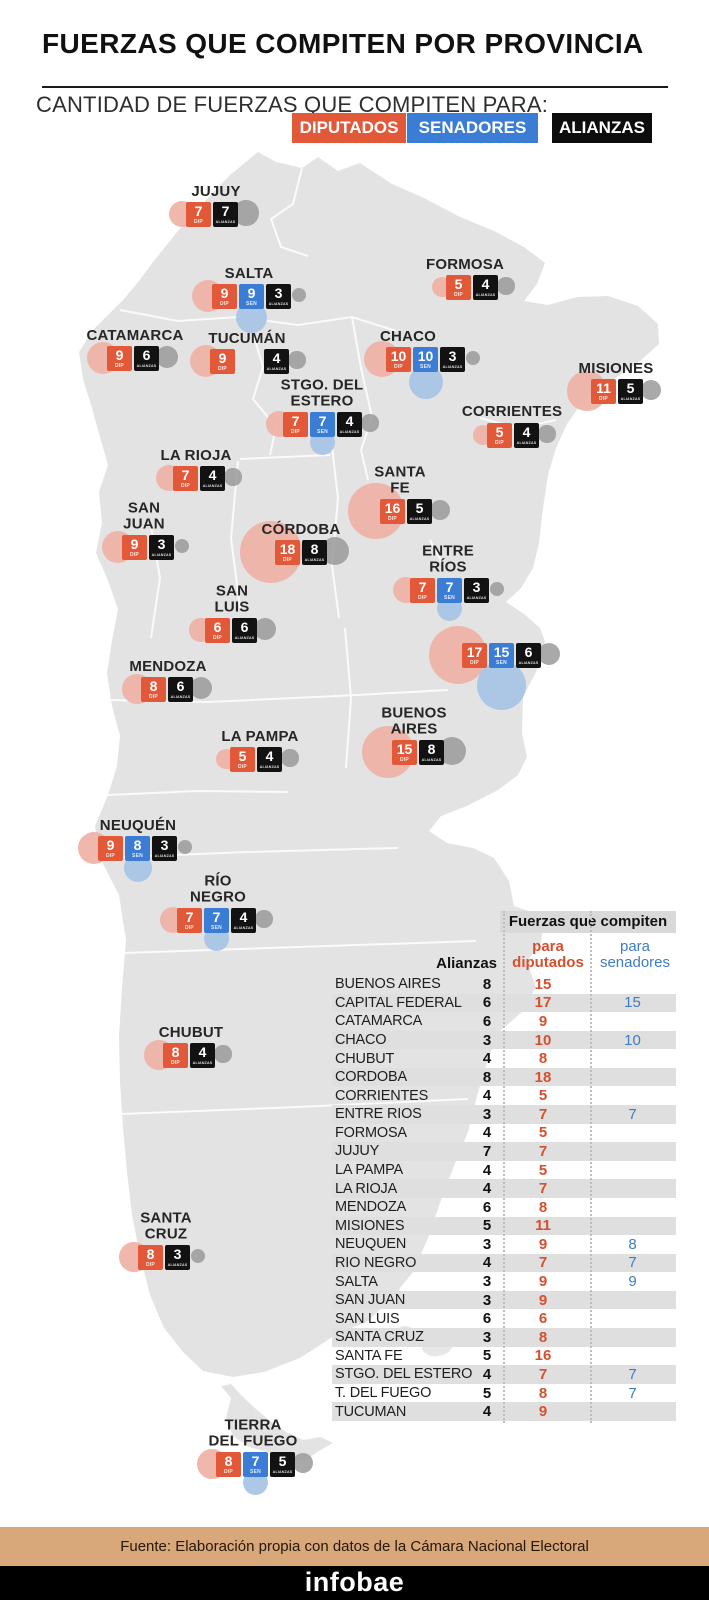 This screenshot has height=1600, width=709. Describe the element at coordinates (388, 984) in the screenshot. I see `row-province-name: BUENOS AIRES` at that location.